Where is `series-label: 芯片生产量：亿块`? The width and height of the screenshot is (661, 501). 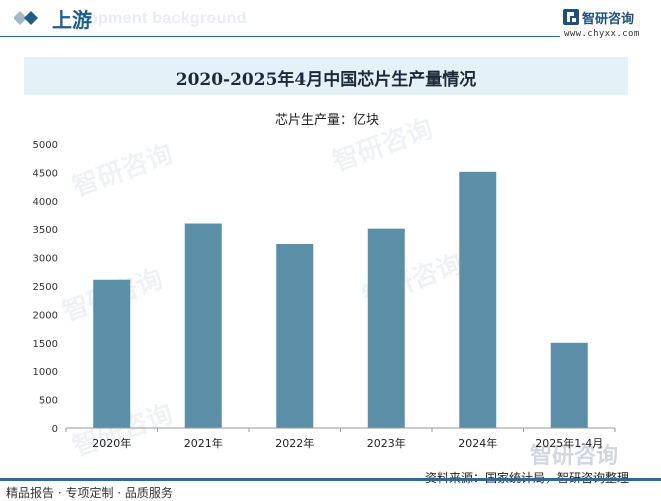 series-label: 芯片生产量：亿块 is located at coordinates (327, 120).